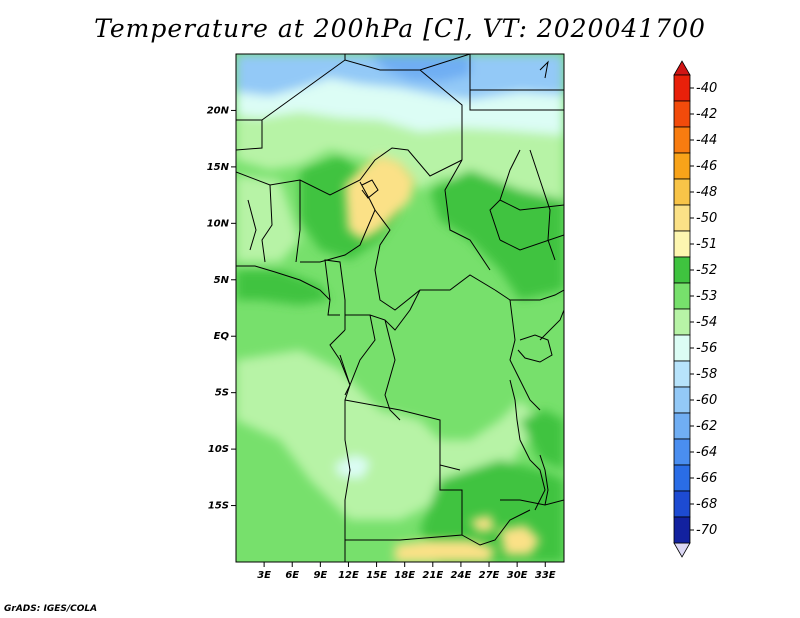 This screenshot has width=800, height=618. What do you see at coordinates (218, 449) in the screenshot?
I see `lat-tick-label: 10S` at bounding box center [218, 449].